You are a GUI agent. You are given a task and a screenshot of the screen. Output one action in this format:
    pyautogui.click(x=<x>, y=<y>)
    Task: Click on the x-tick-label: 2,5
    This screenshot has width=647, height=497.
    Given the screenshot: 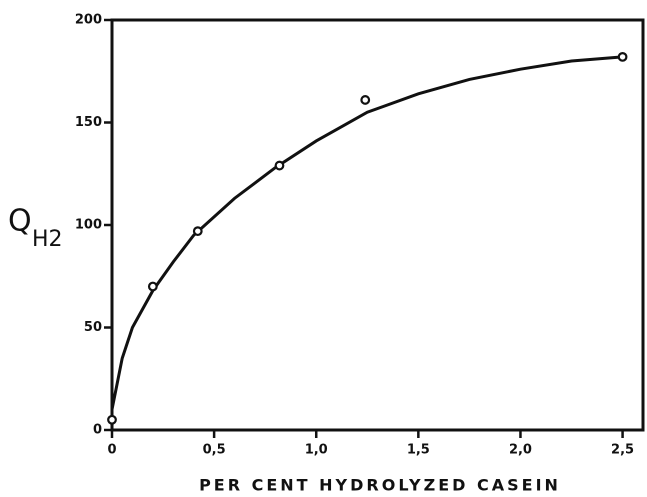 What is the action you would take?
    pyautogui.click(x=622, y=450)
    